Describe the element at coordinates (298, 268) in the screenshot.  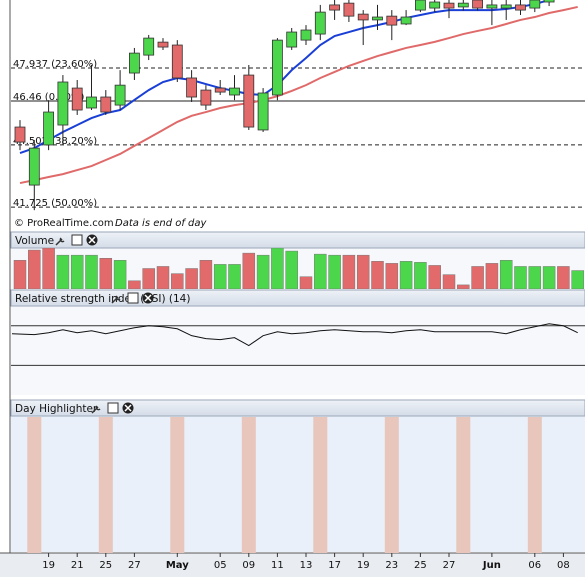
I see `volume-plot` at that location.